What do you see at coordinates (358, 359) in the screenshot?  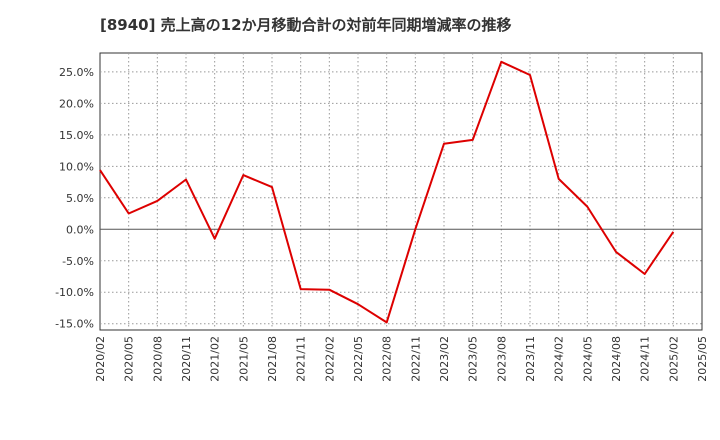 I see `x-tick-label: 2022/05` at bounding box center [358, 359].